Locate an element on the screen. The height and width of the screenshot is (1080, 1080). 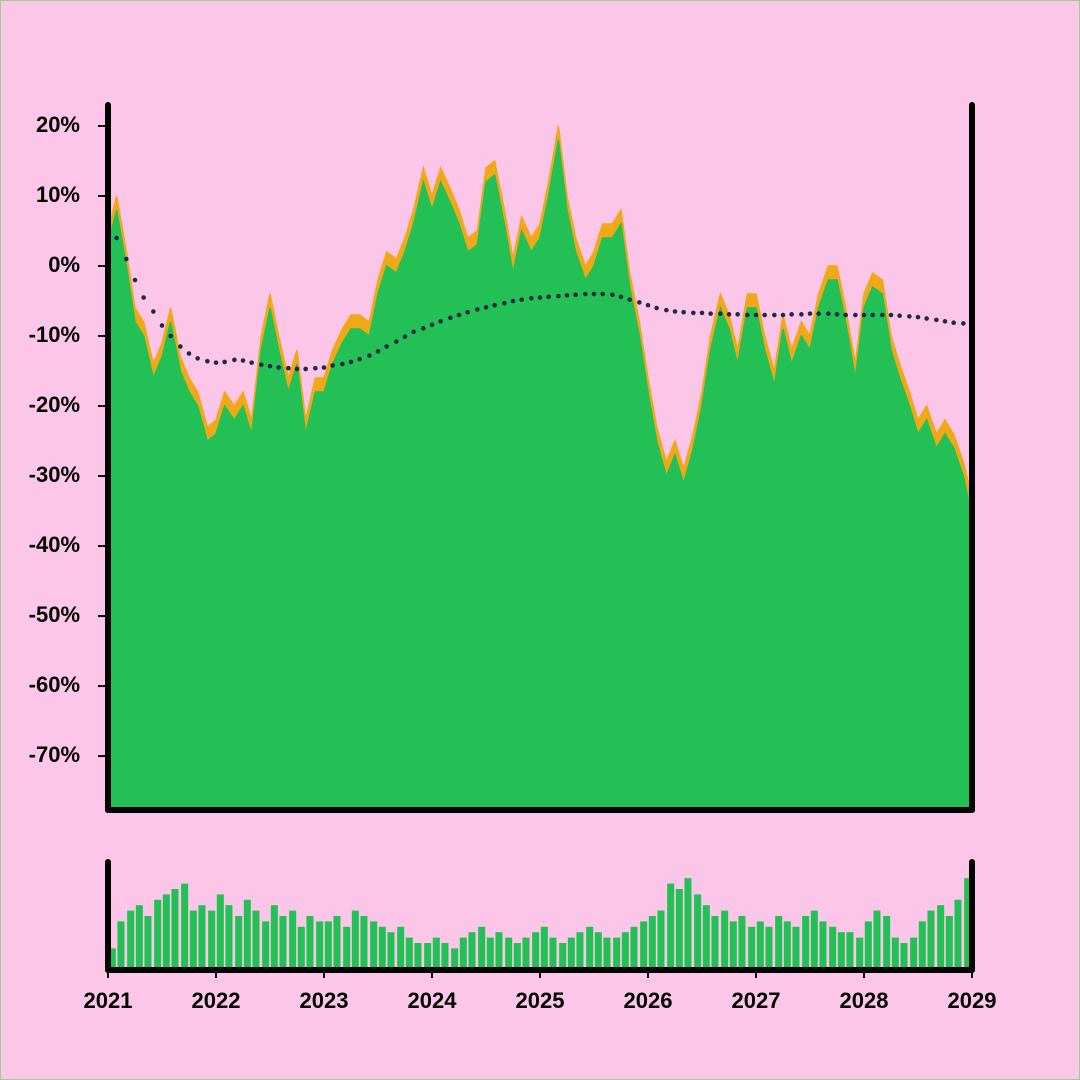
x-tick-label: 2024 is located at coordinates (433, 1000).